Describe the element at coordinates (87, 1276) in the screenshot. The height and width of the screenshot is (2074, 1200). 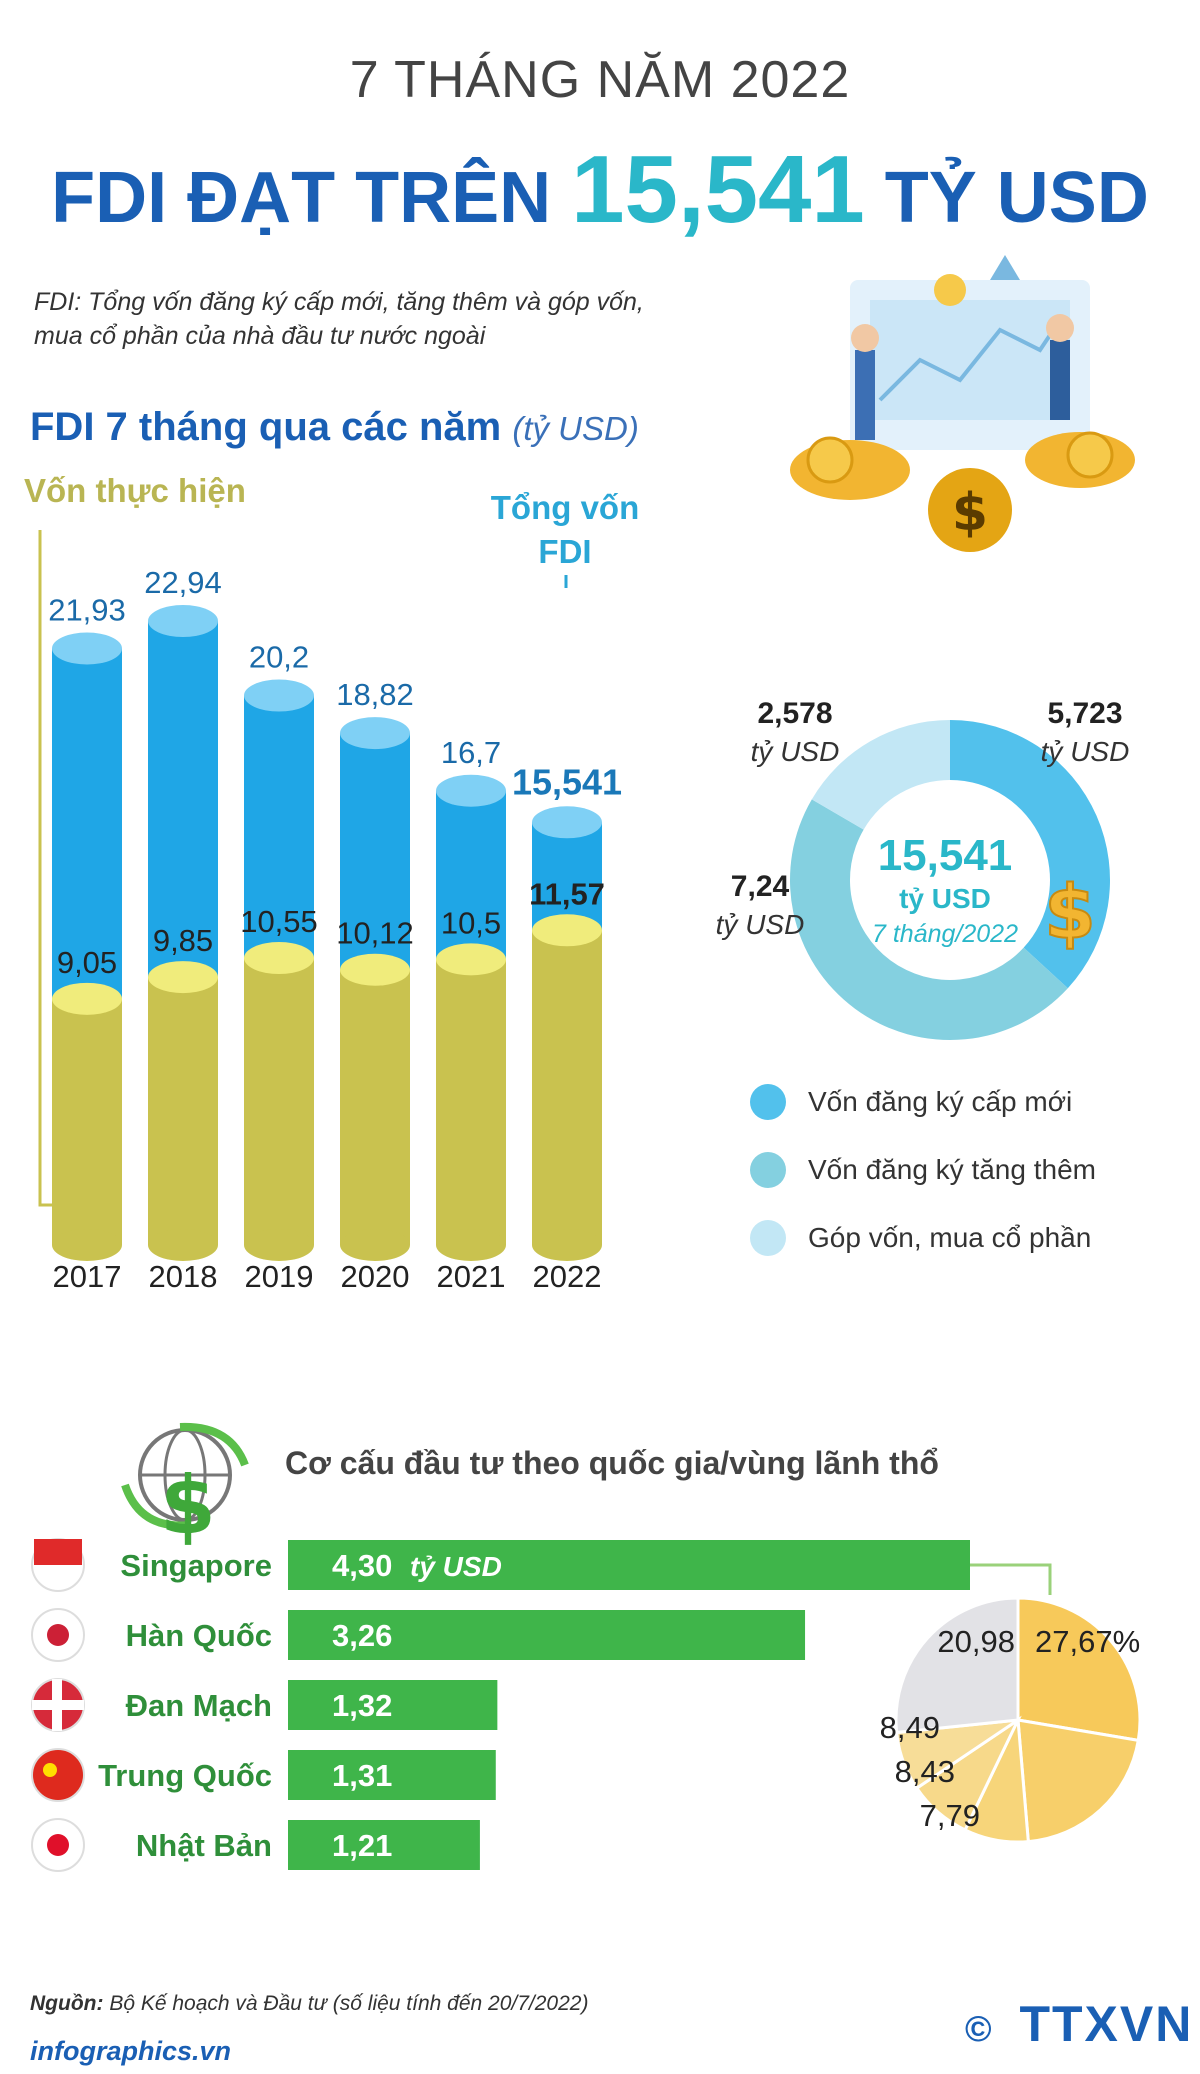
I see `bar-x-label-2017: 2017` at that location.